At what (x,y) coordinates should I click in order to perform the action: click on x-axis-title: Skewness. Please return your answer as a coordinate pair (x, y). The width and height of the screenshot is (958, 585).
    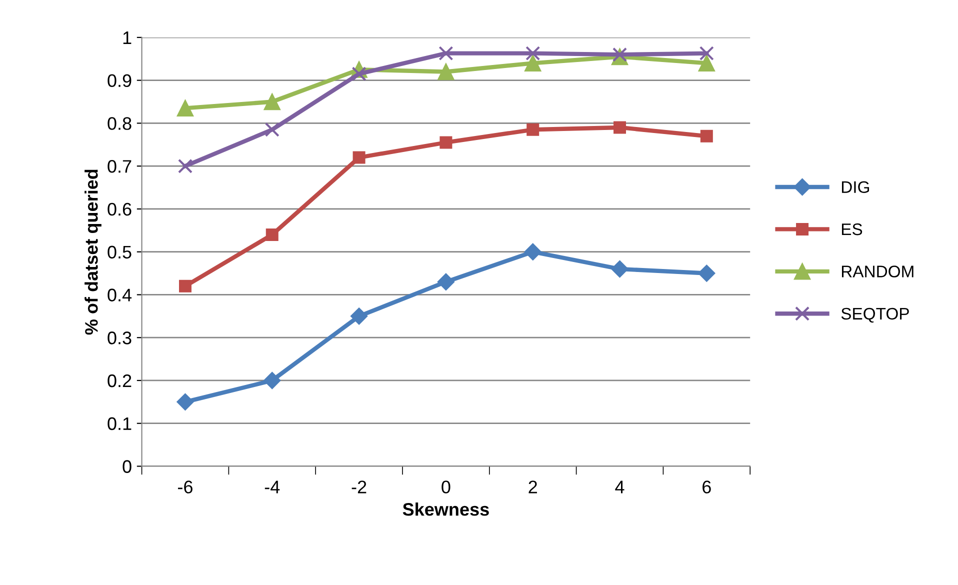
    Looking at the image, I should click on (445, 509).